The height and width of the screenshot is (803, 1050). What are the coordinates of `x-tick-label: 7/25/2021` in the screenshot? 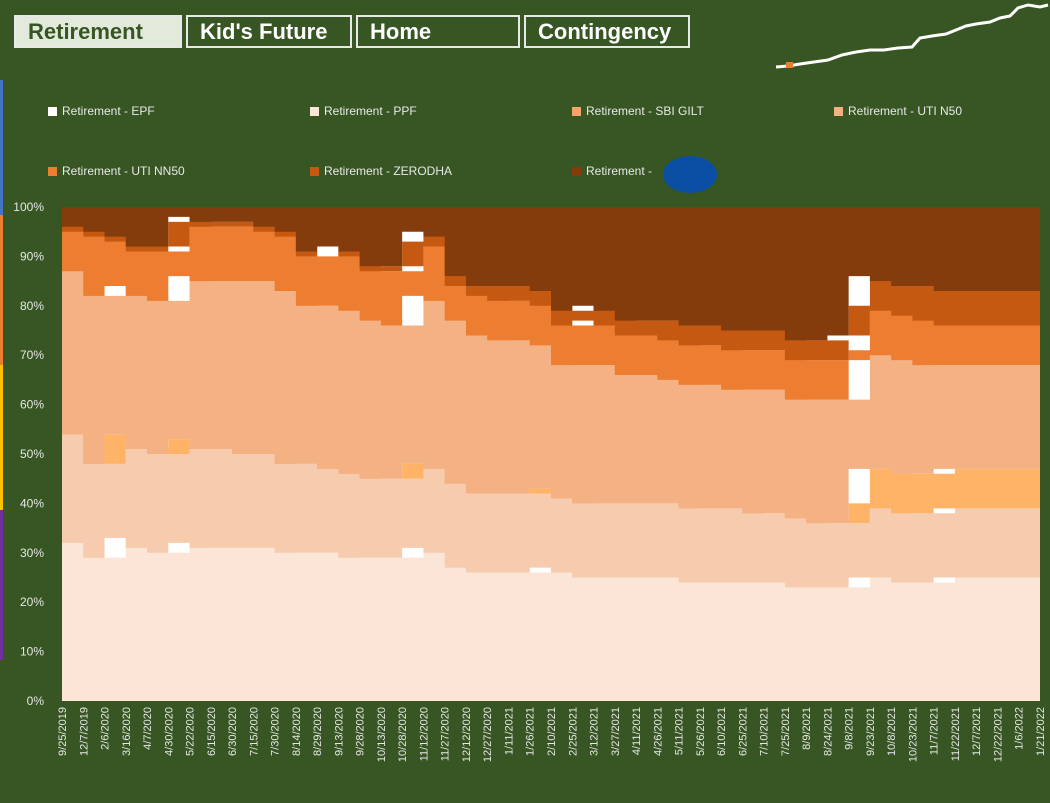 It's located at (786, 731).